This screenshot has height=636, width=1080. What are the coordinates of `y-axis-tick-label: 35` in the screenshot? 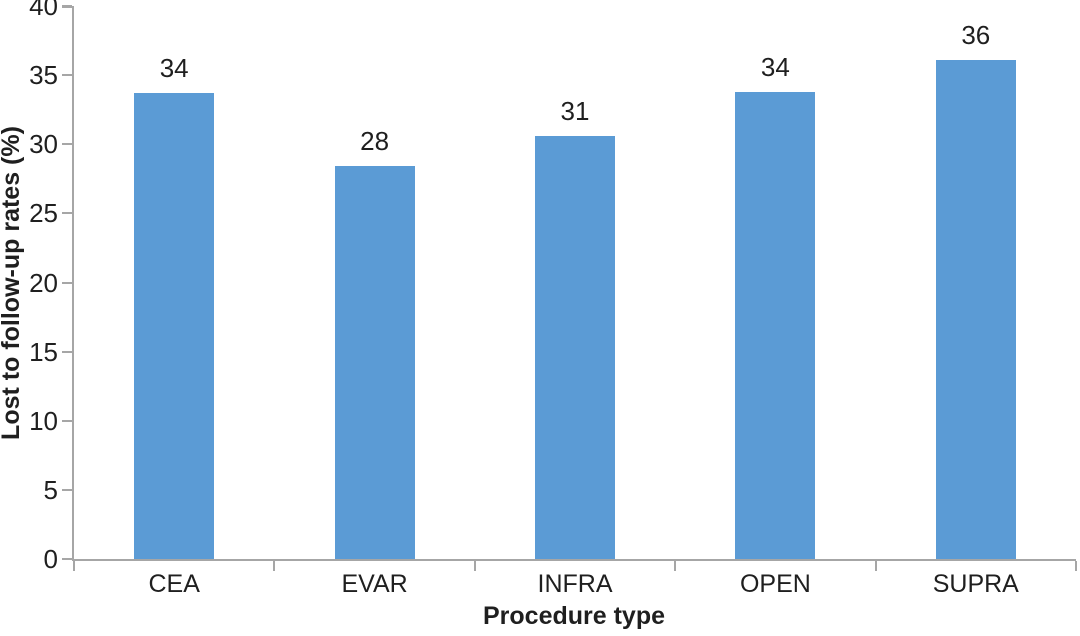 It's located at (43, 75).